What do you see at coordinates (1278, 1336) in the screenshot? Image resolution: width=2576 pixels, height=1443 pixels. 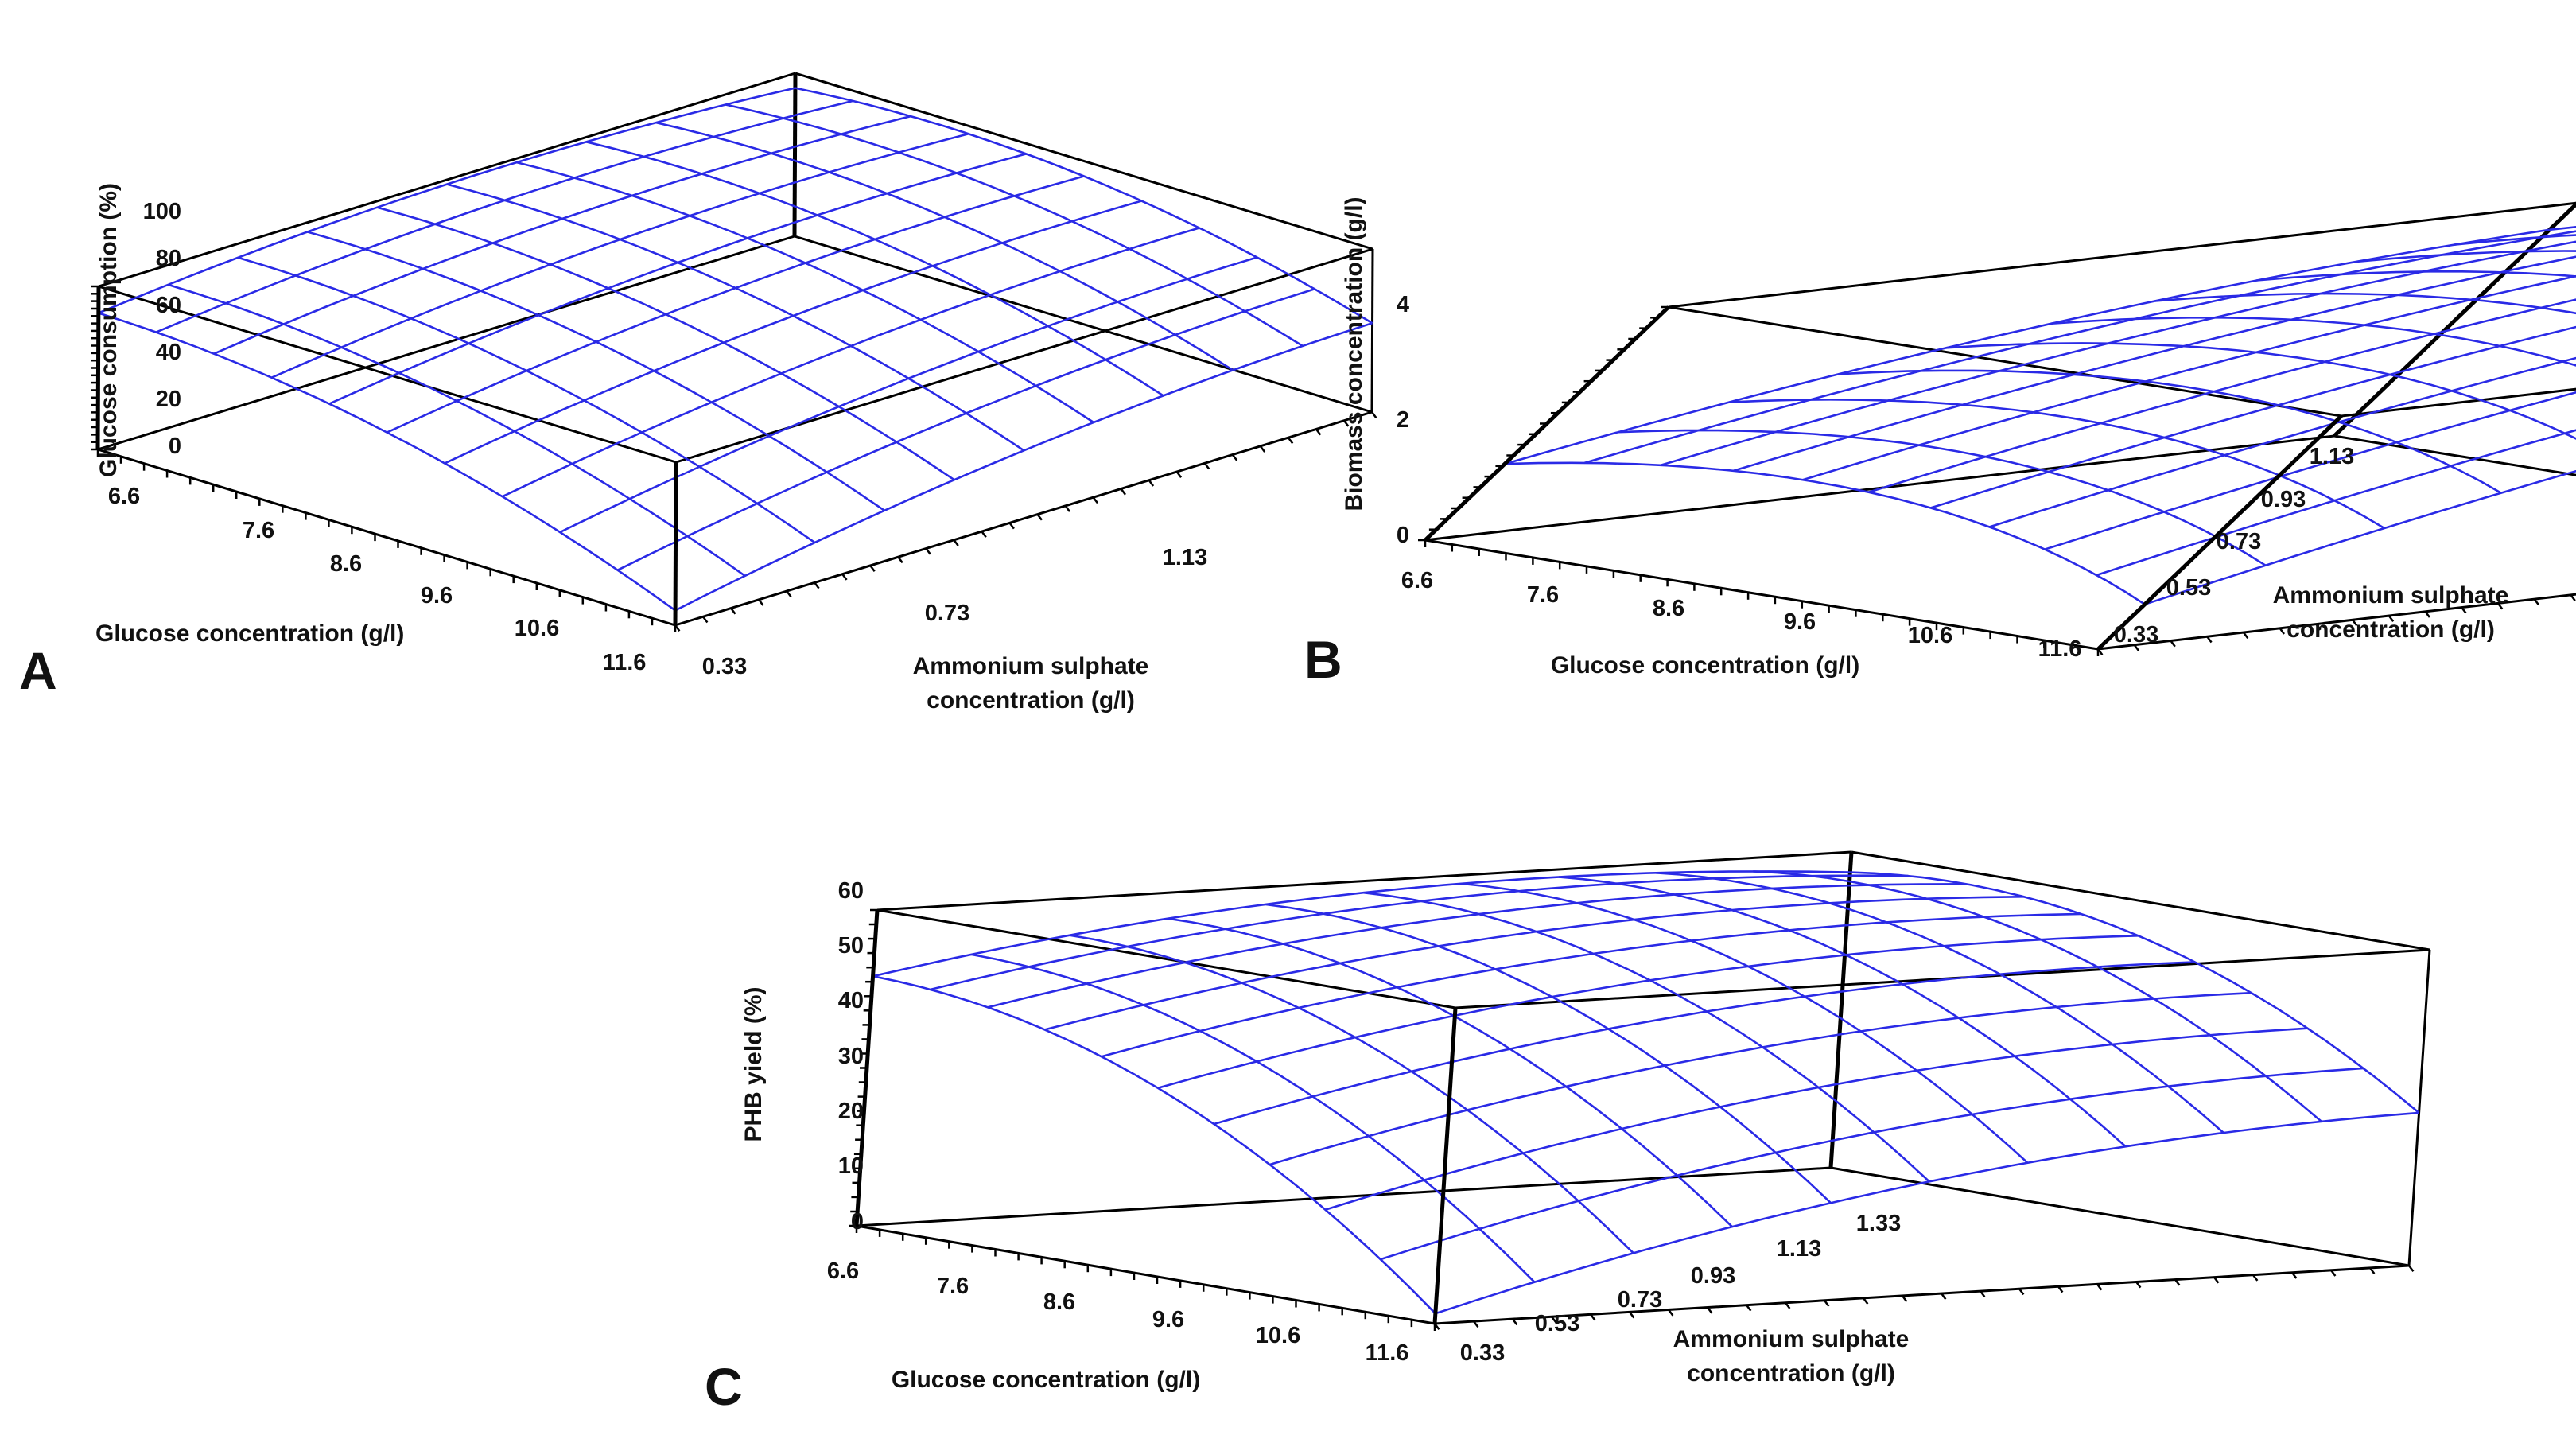 I see `panel-c-x-tick-label: 10.6` at bounding box center [1278, 1336].